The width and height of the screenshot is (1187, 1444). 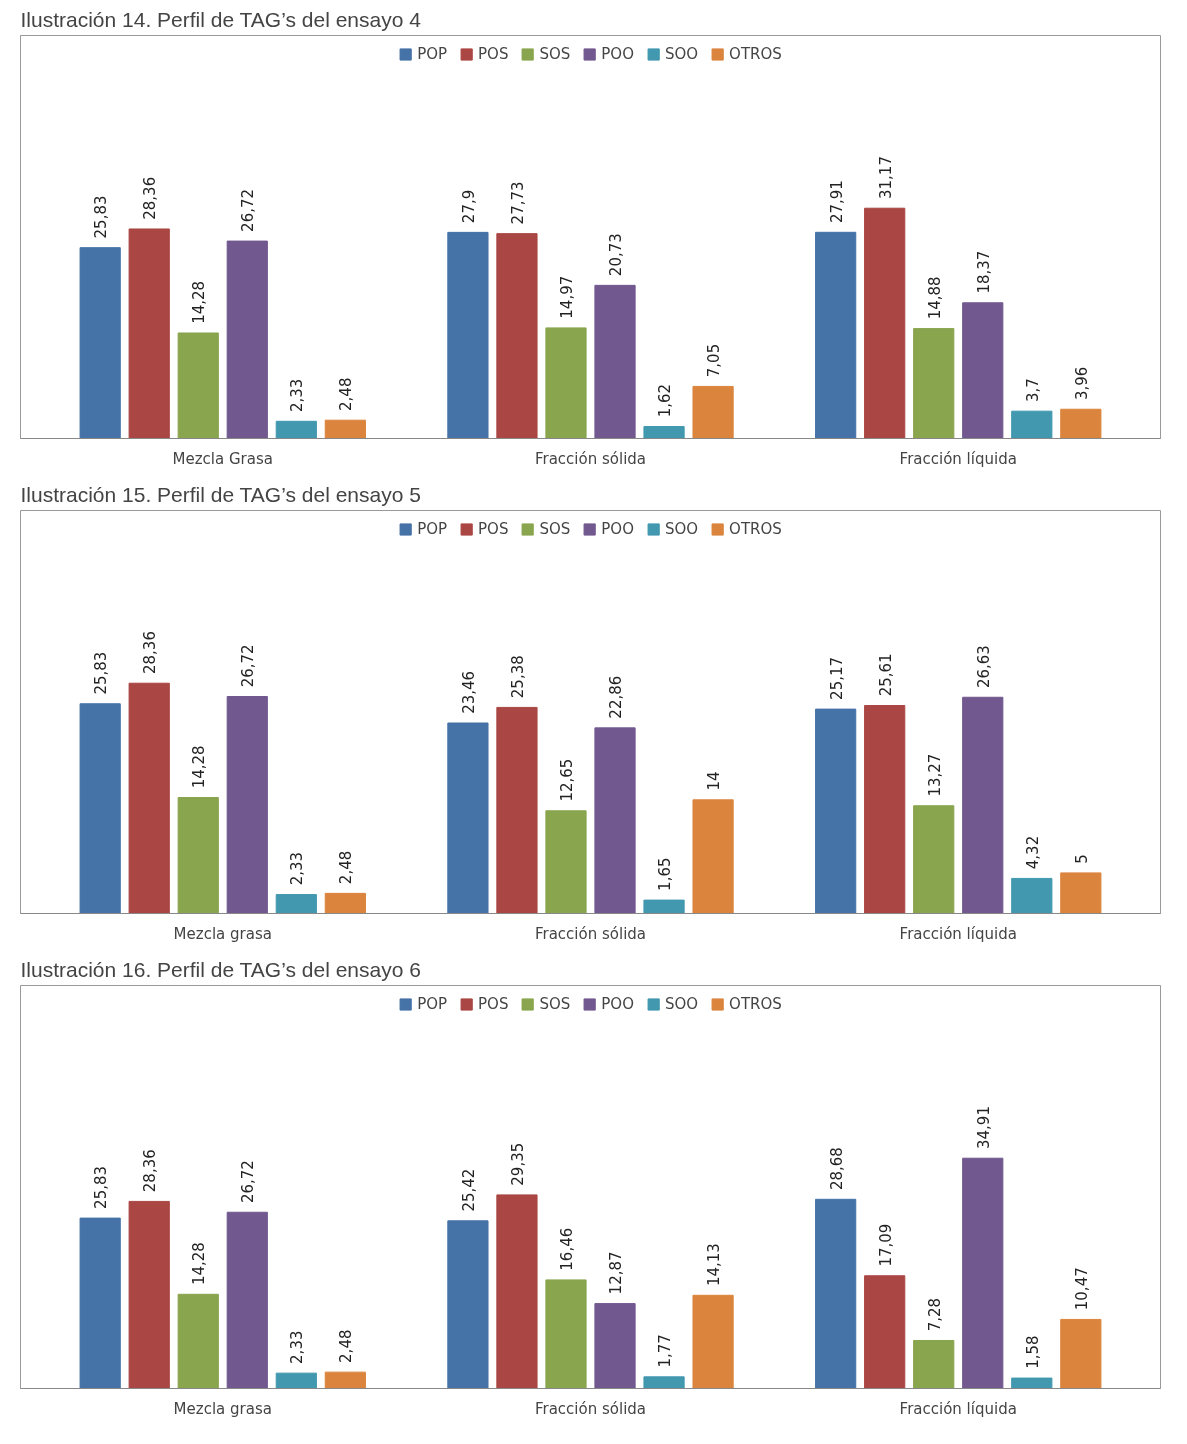 What do you see at coordinates (566, 1249) in the screenshot?
I see `data-label: 16,46` at bounding box center [566, 1249].